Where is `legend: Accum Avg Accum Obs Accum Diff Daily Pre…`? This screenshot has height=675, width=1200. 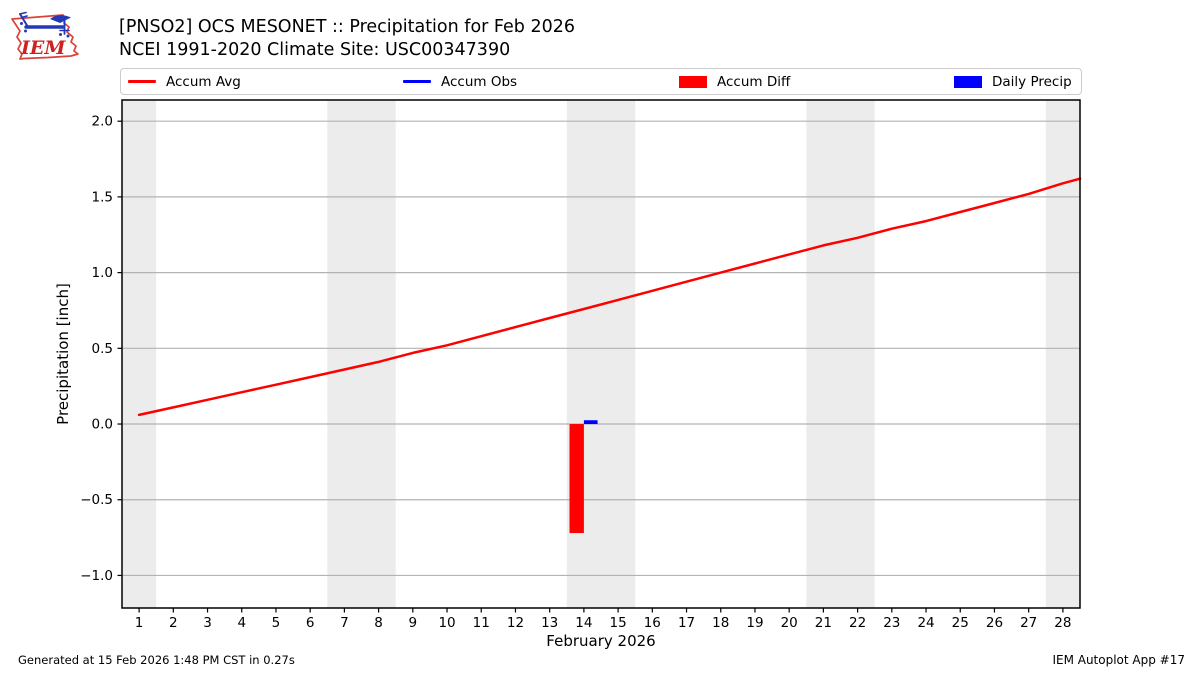
legend: Accum Avg Accum Obs Accum Diff Daily Pre… is located at coordinates (601, 81).